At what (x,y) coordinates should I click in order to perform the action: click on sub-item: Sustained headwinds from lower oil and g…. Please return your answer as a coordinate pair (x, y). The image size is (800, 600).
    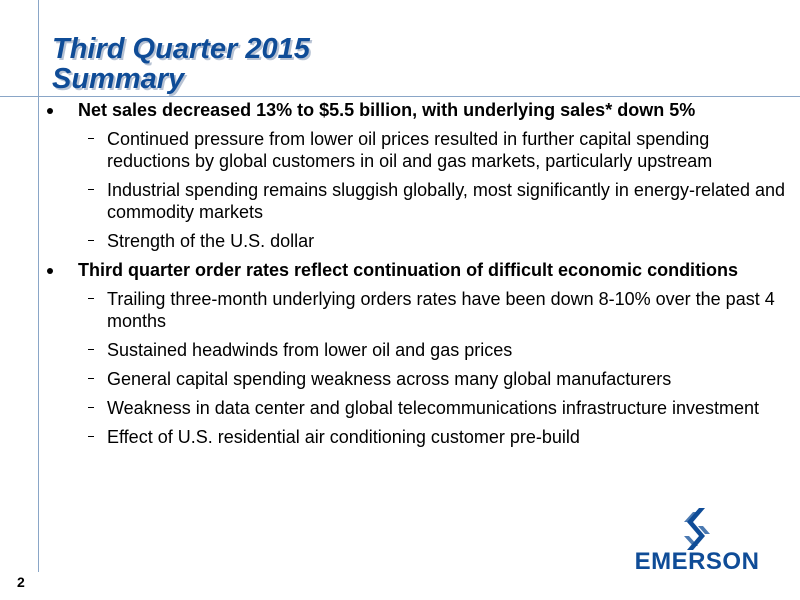
    Looking at the image, I should click on (400, 350).